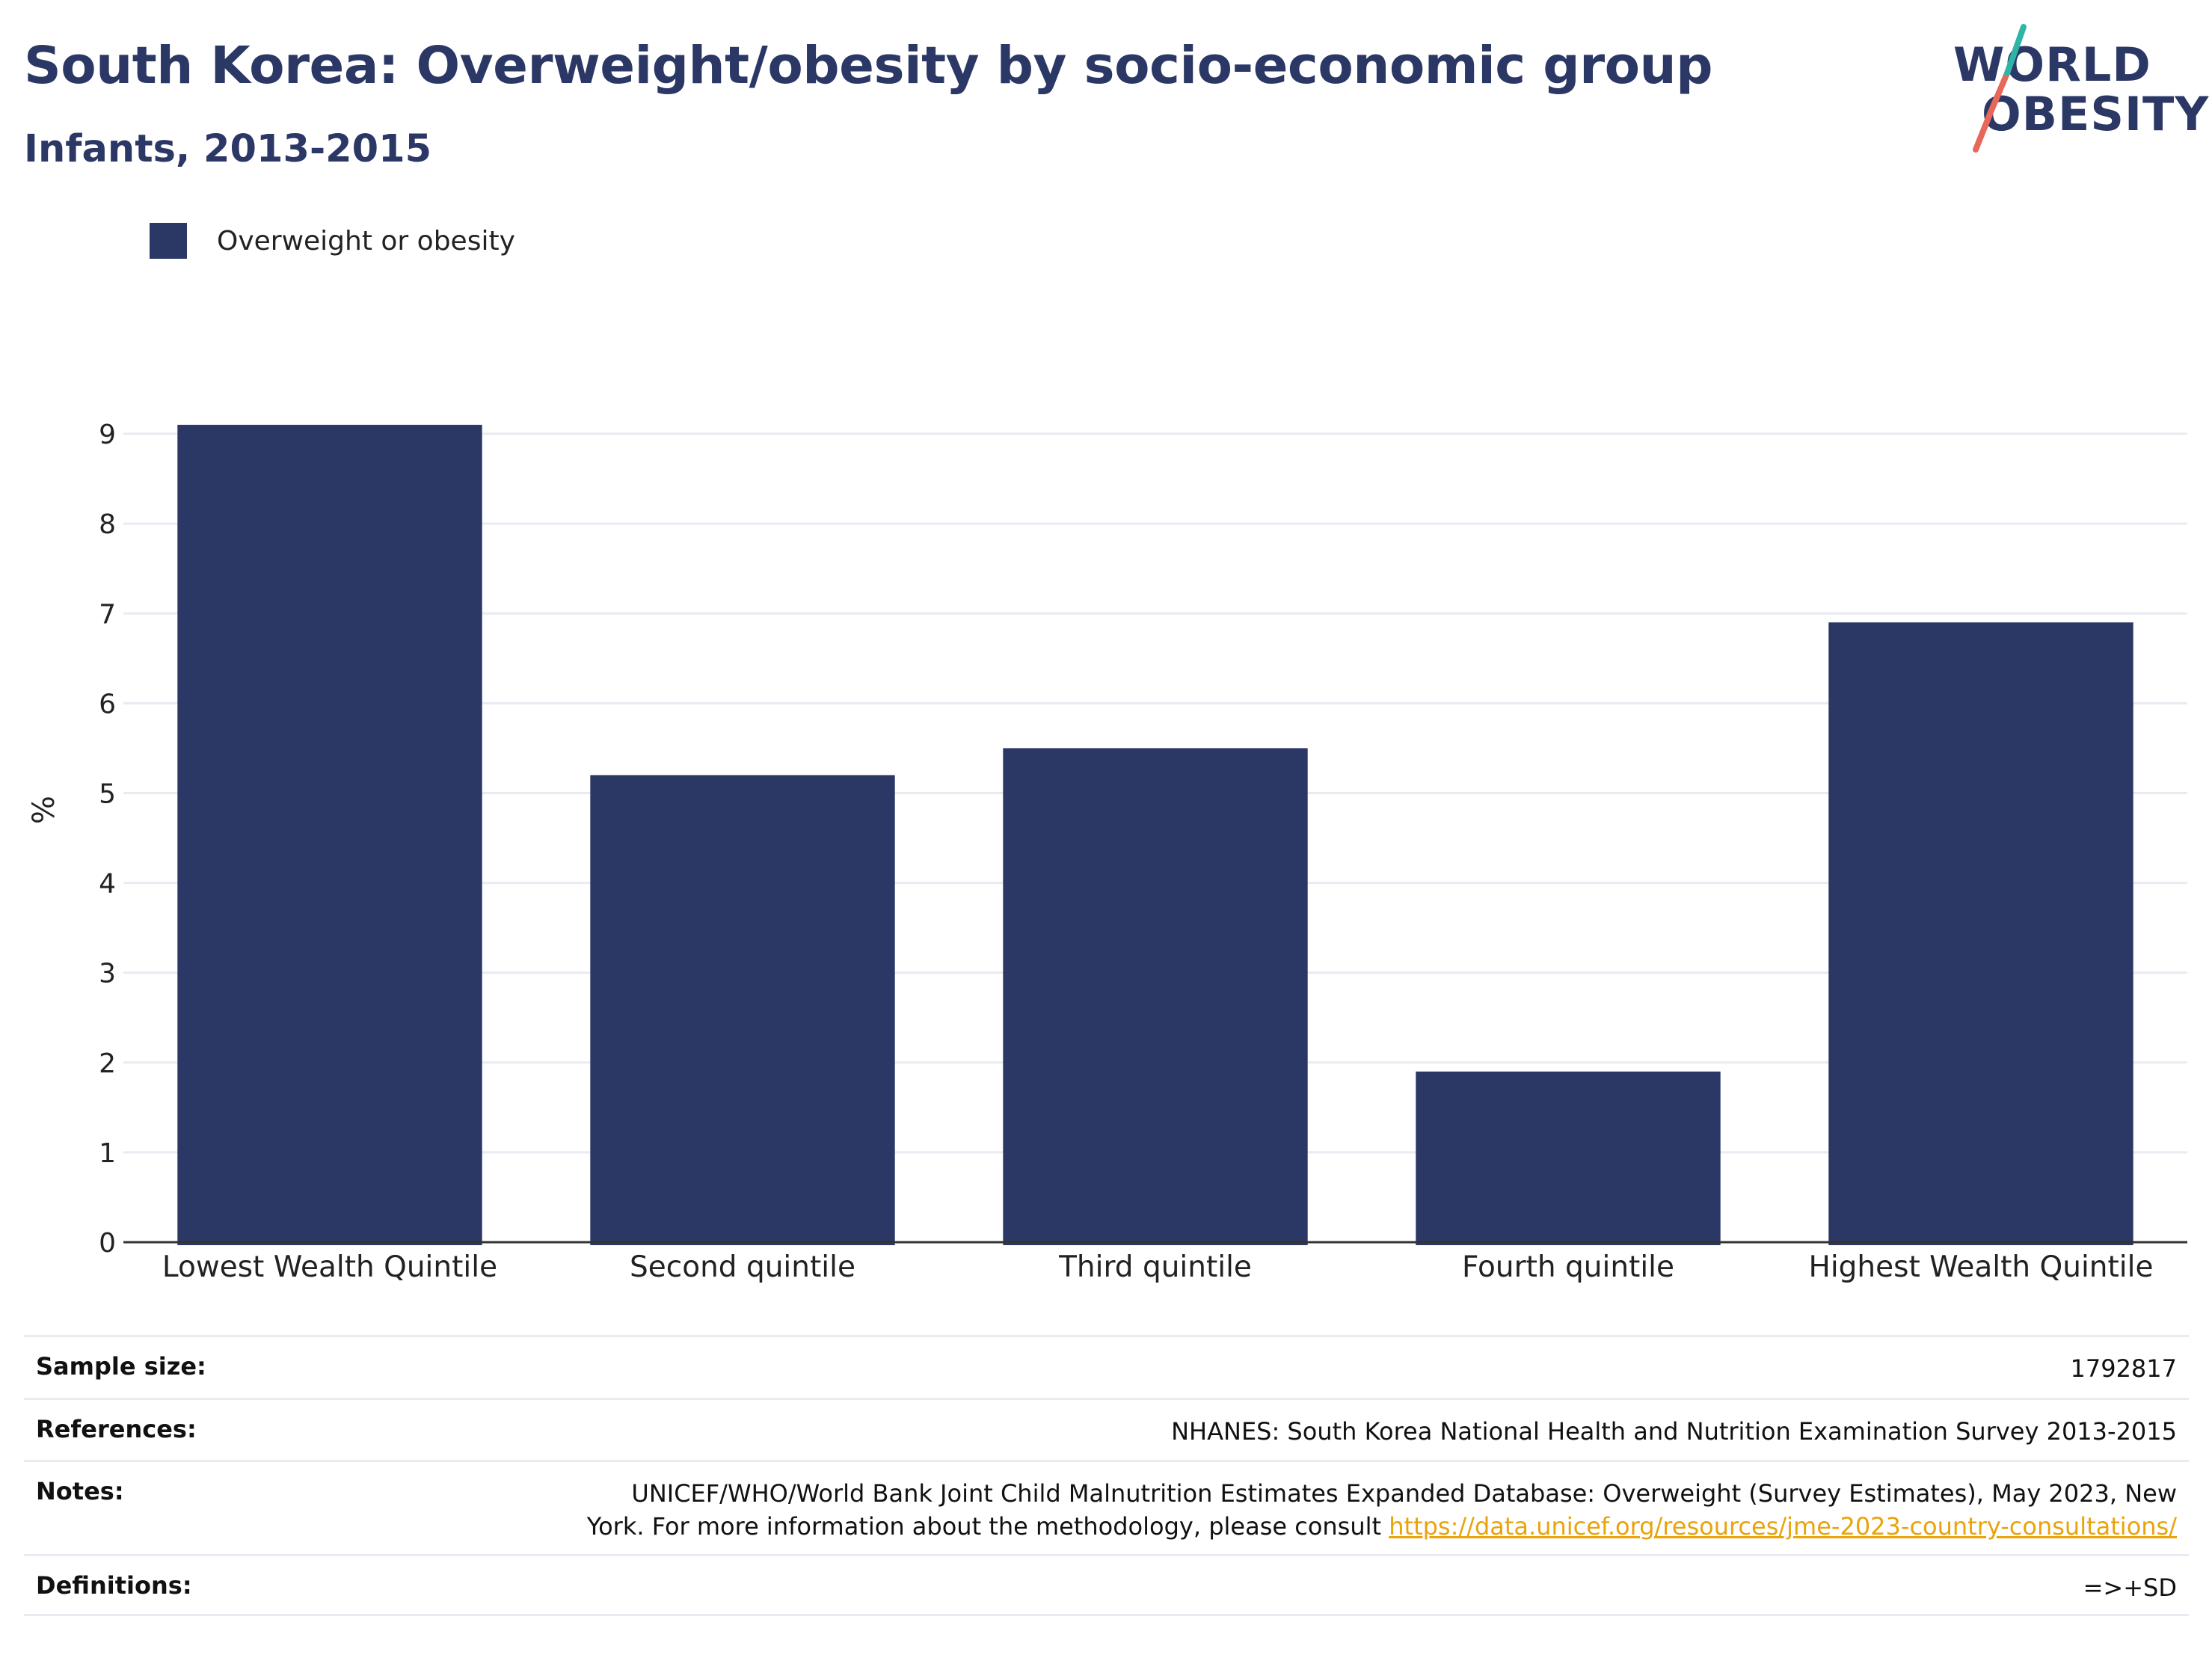 The image size is (2212, 1655). Describe the element at coordinates (2096, 114) in the screenshot. I see `logo-line-obesity: OBESITY` at that location.